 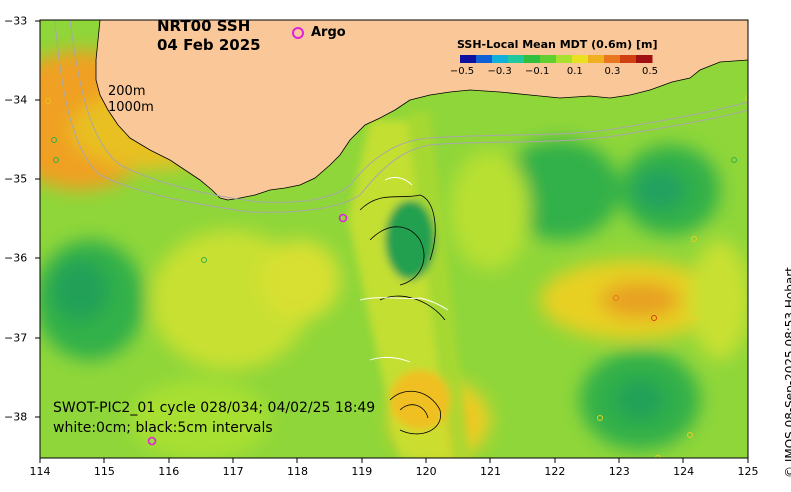 I want to click on x-tick-label: 118, so click(x=297, y=471).